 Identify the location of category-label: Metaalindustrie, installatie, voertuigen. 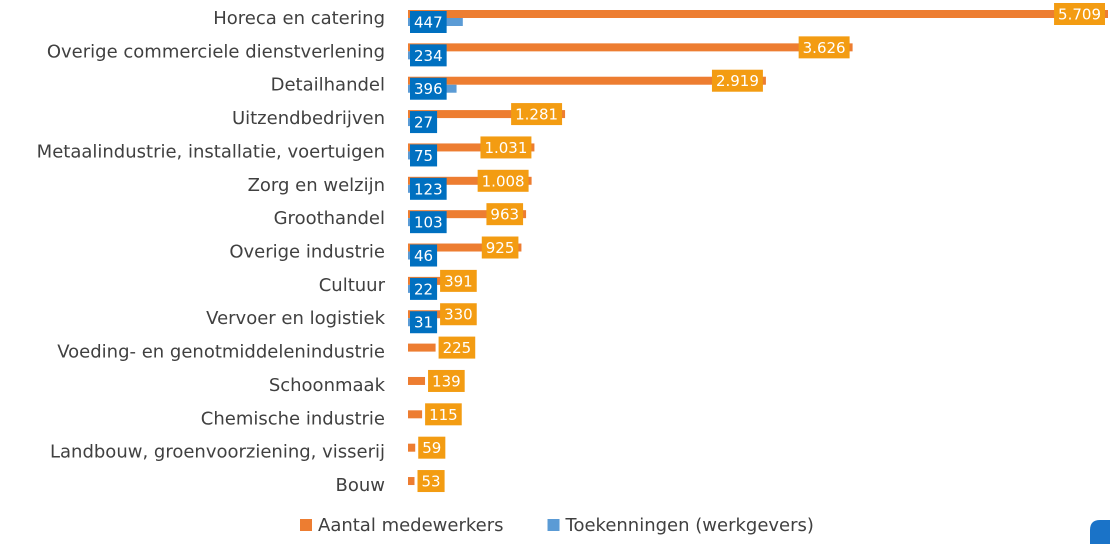
(211, 151).